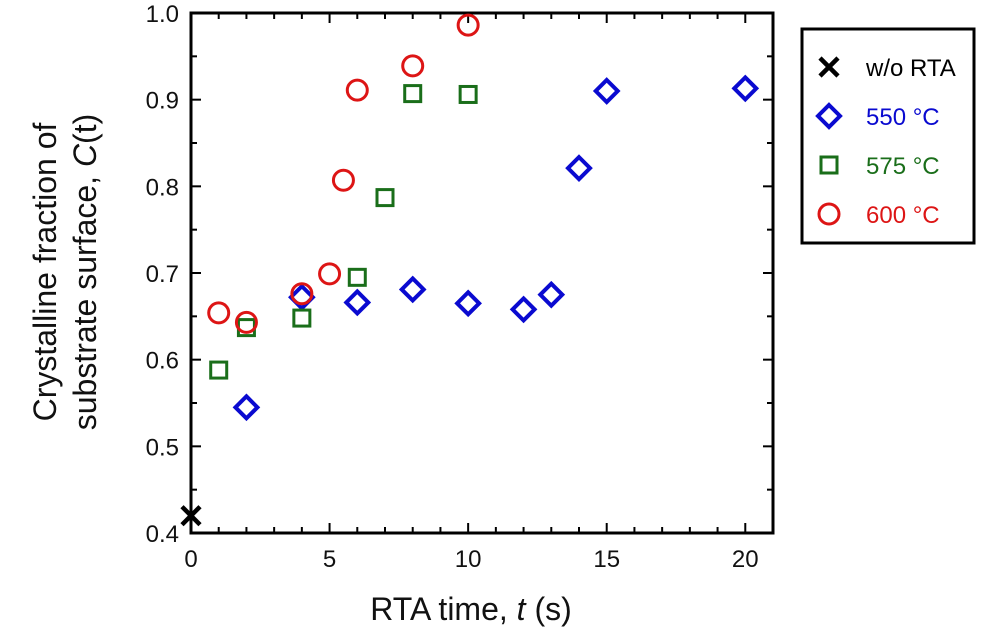  I want to click on legend: w/o RTA 550 °C 575 °C 600 °C, so click(888, 136).